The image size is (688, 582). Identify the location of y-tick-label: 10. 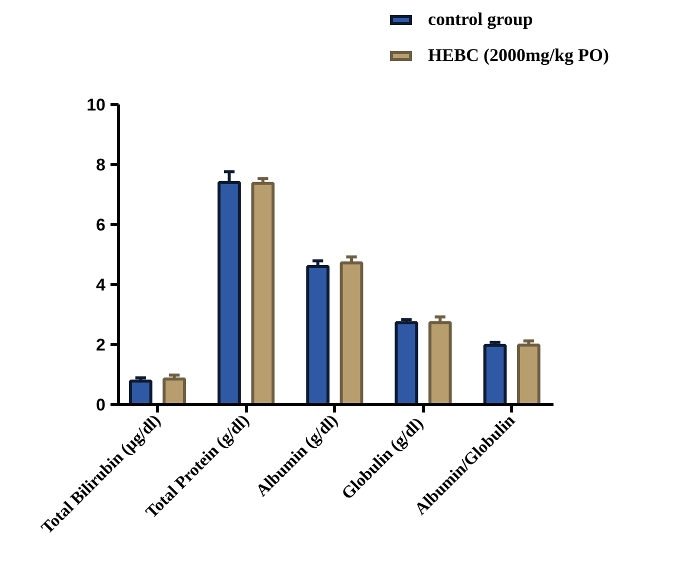
(96, 105).